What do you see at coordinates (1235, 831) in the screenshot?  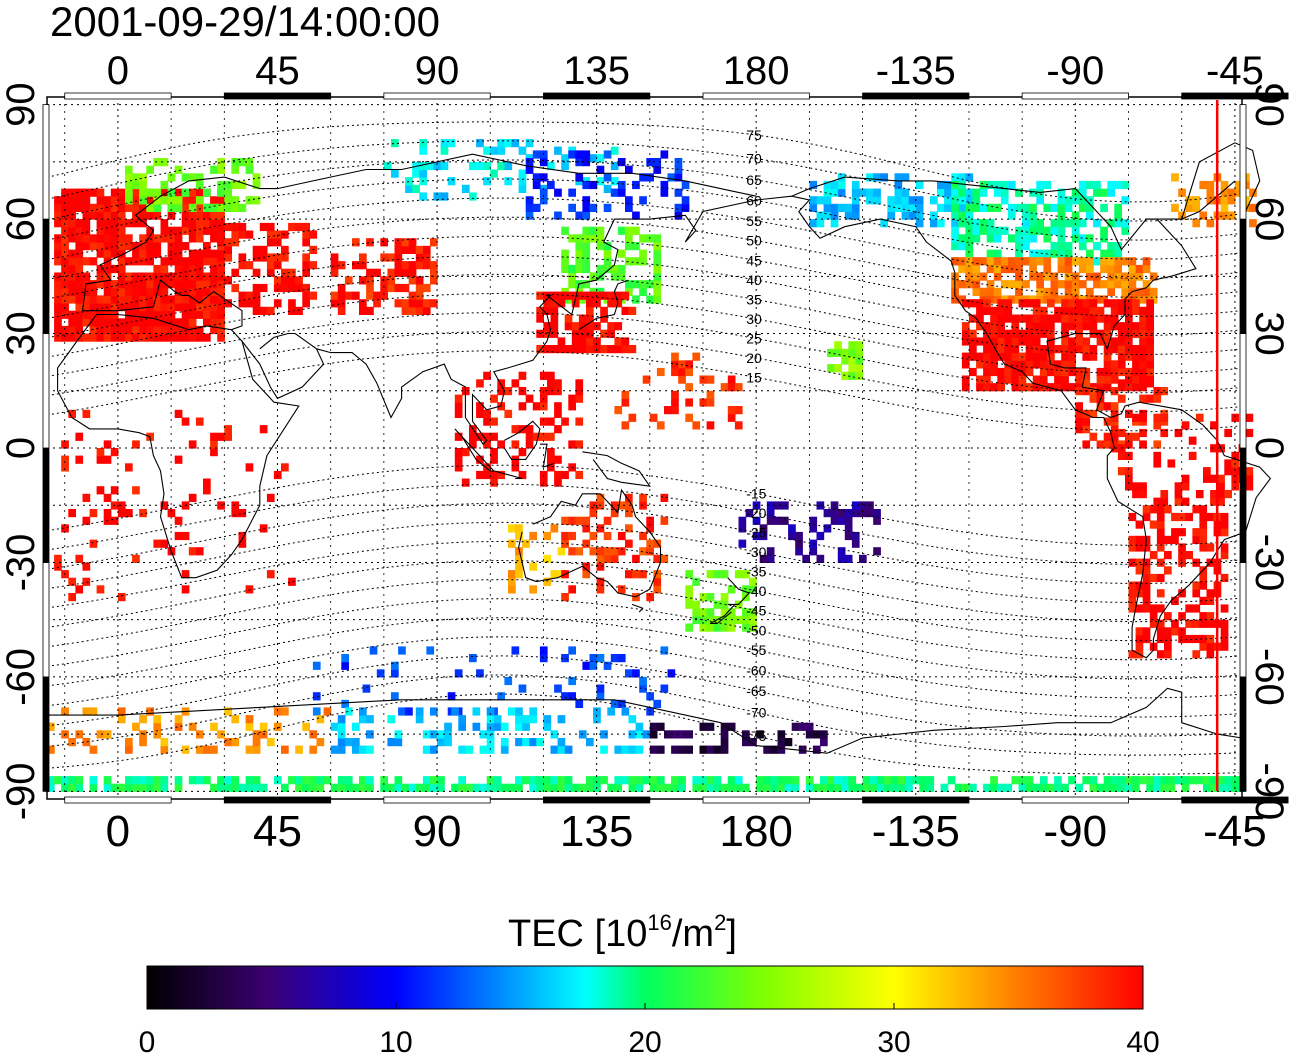 I see `bottom-lon-label: -45` at bounding box center [1235, 831].